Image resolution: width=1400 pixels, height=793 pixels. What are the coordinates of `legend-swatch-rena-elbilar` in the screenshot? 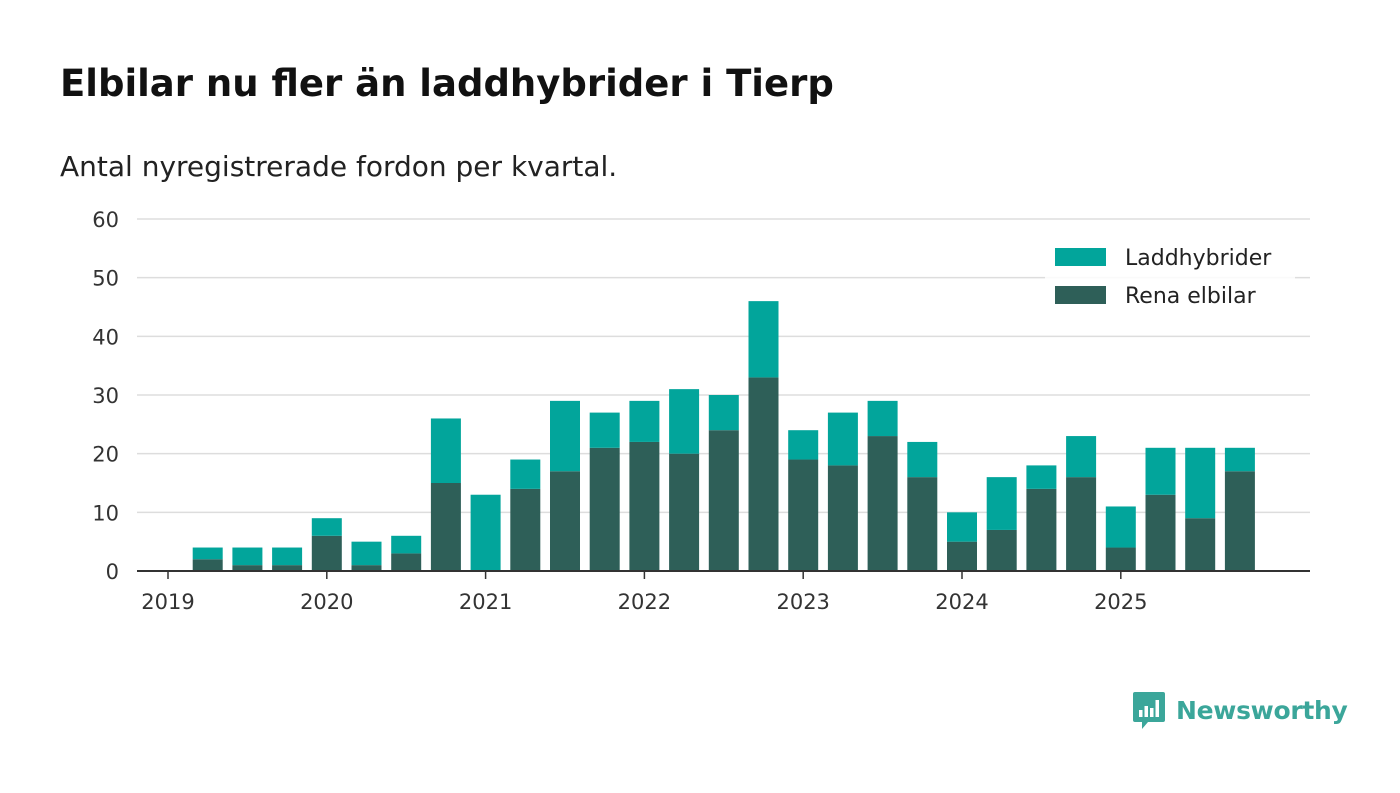 It's located at (1080, 295).